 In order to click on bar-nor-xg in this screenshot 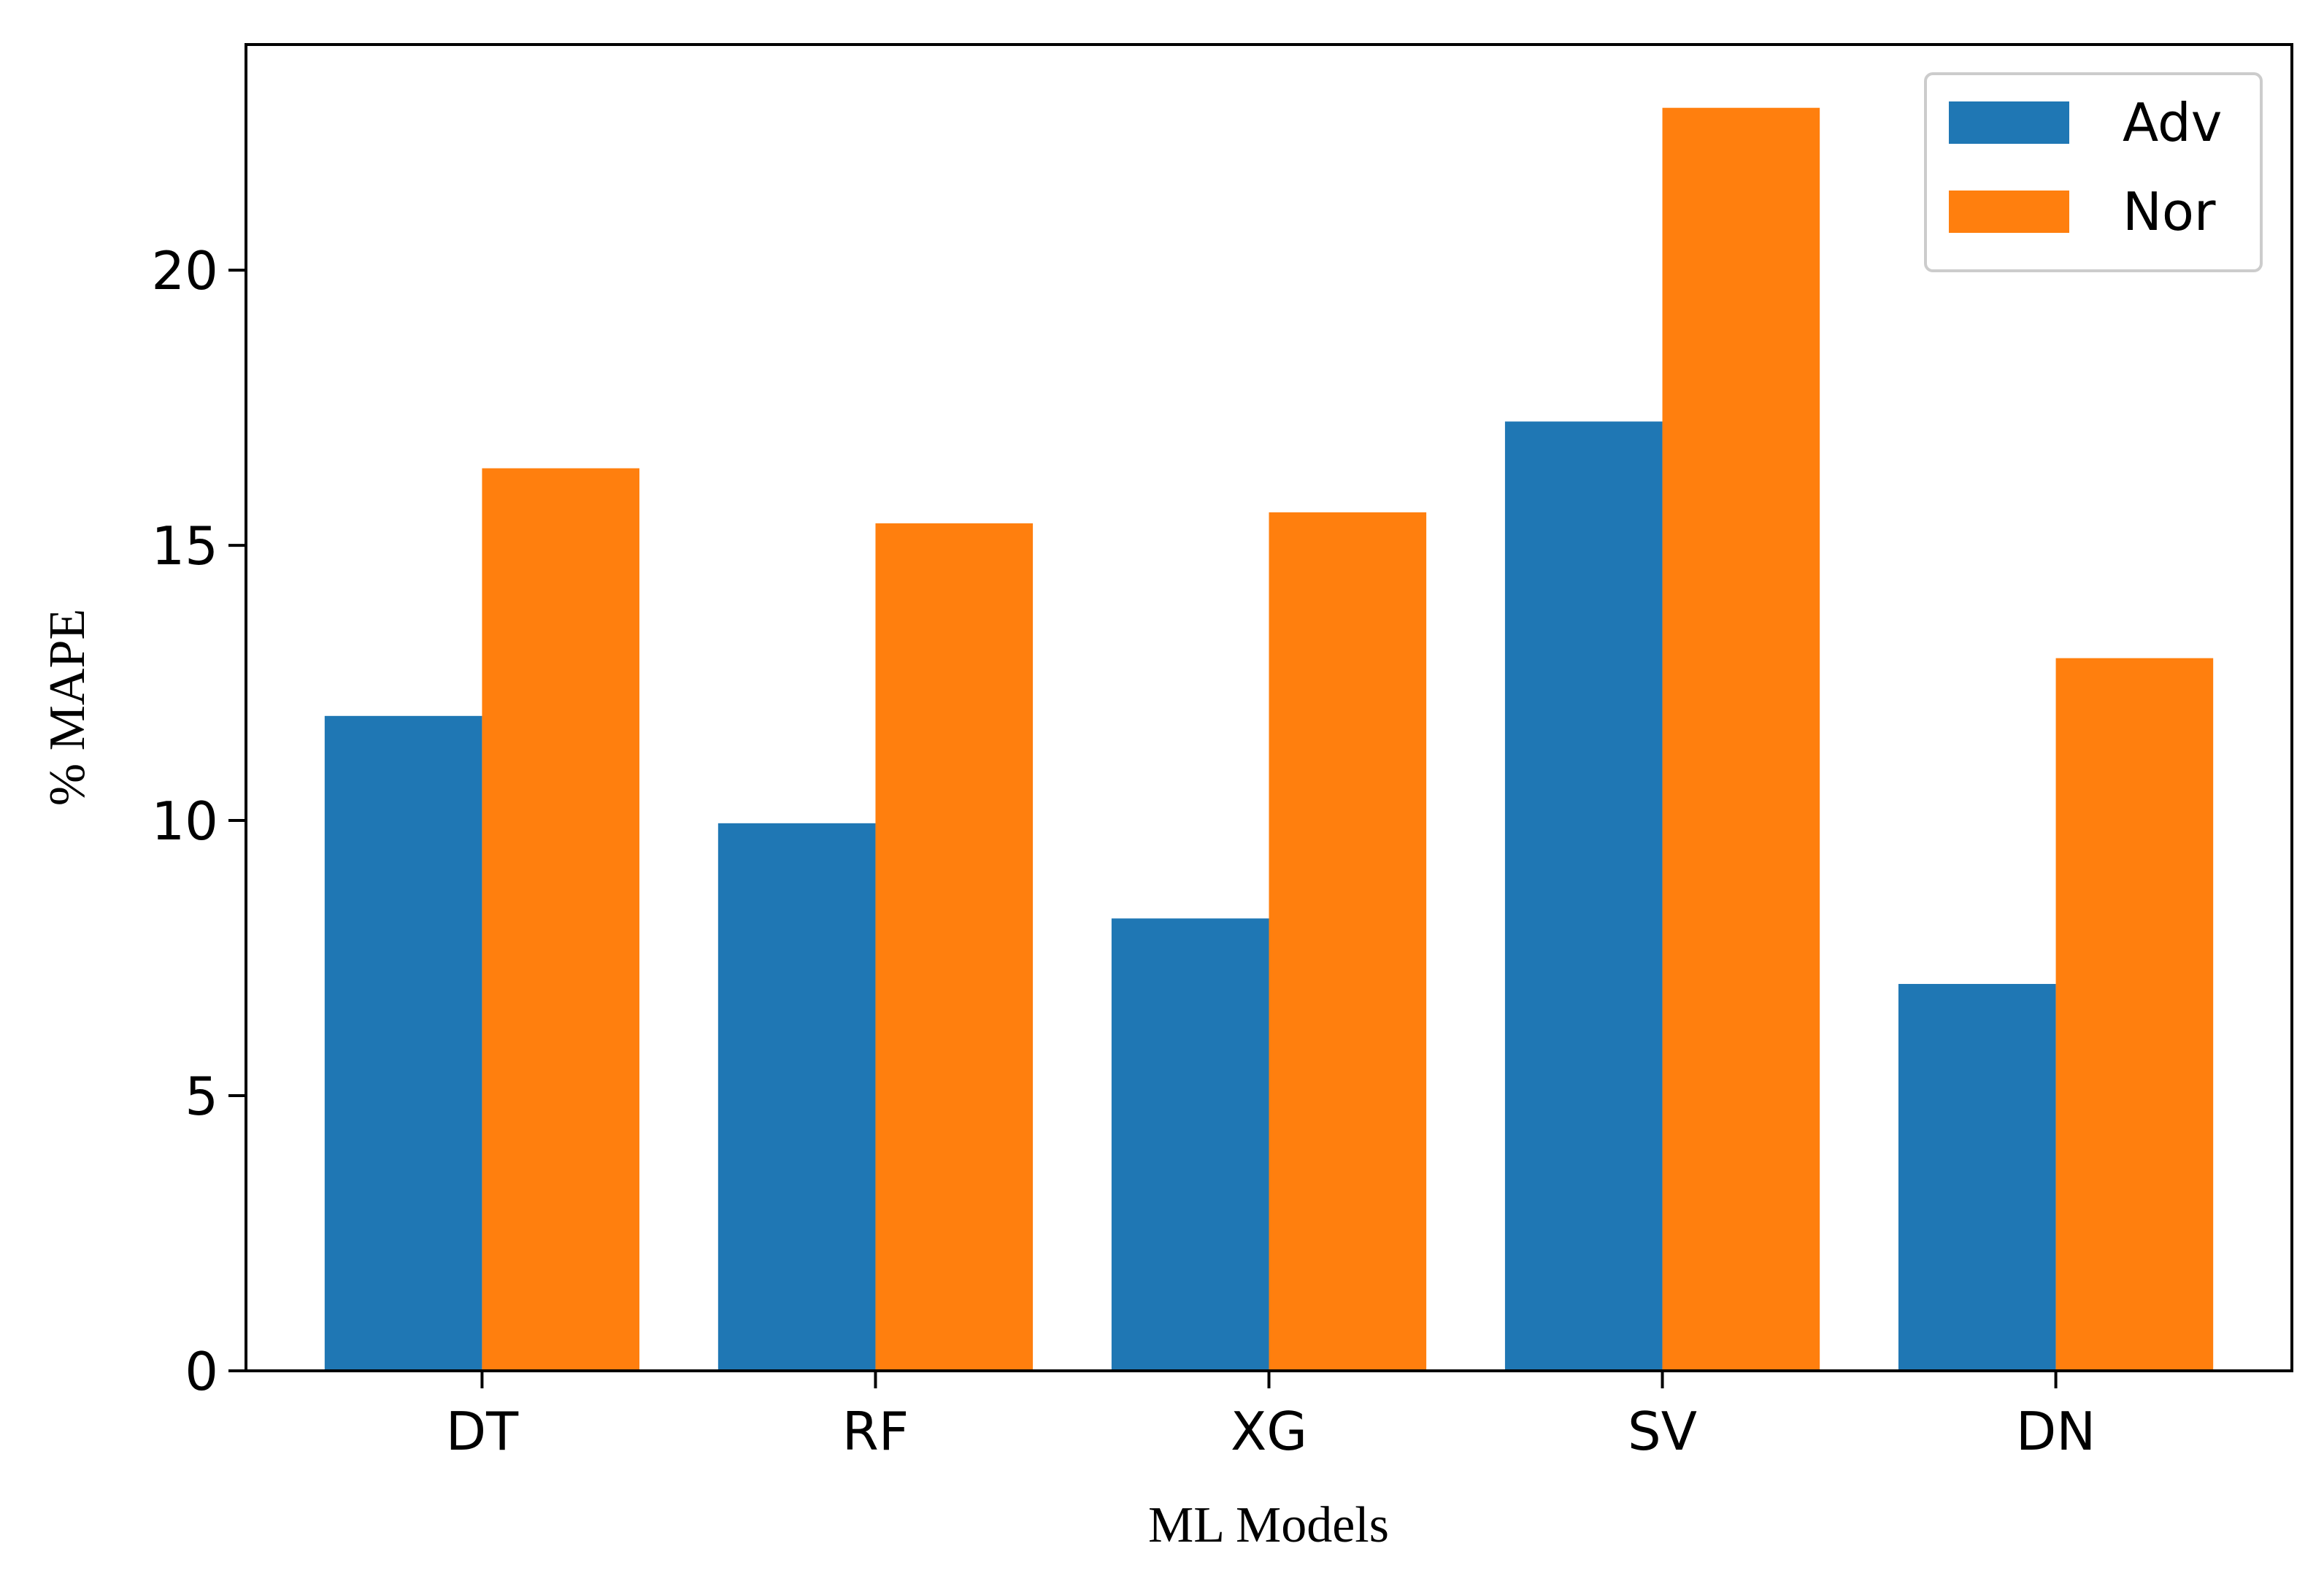, I will do `click(1348, 942)`.